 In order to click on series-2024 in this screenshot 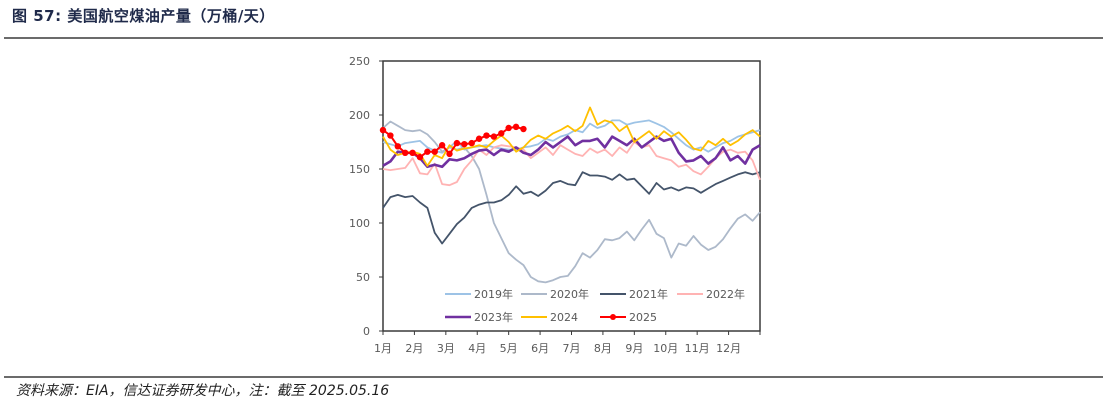, I will do `click(571, 136)`.